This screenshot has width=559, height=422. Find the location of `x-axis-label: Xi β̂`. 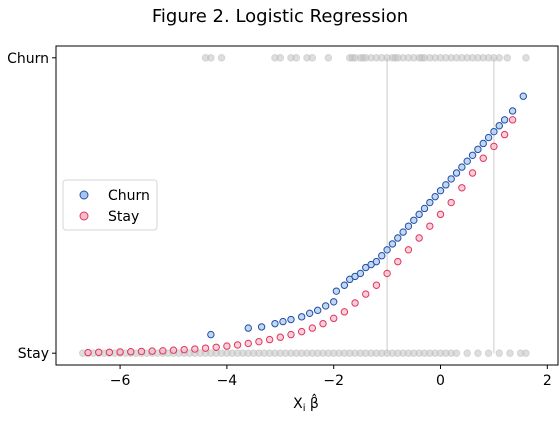

x-axis-label: Xi β̂ is located at coordinates (306, 403).